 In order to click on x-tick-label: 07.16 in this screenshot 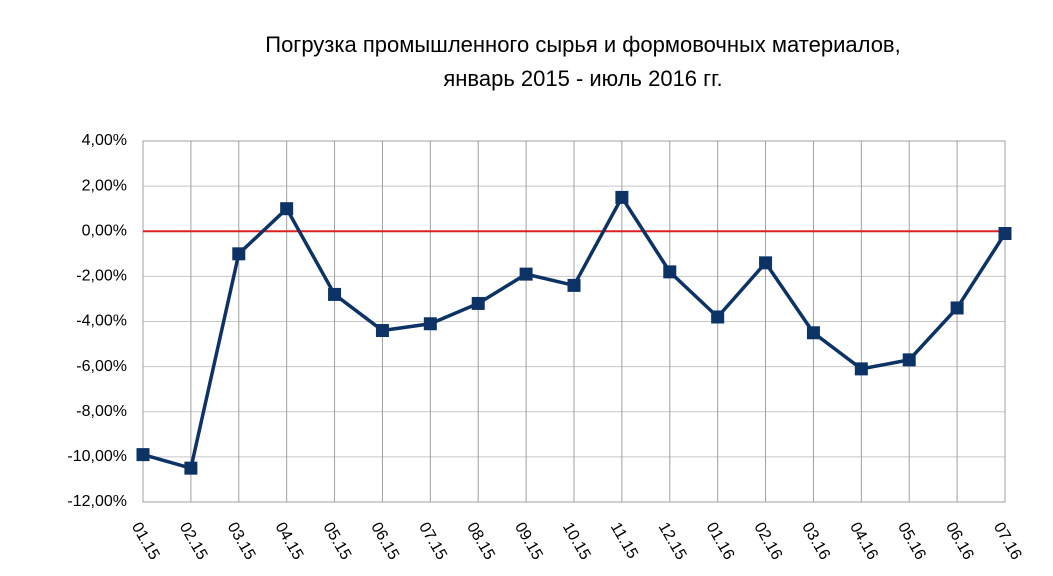, I will do `click(1007, 541)`.